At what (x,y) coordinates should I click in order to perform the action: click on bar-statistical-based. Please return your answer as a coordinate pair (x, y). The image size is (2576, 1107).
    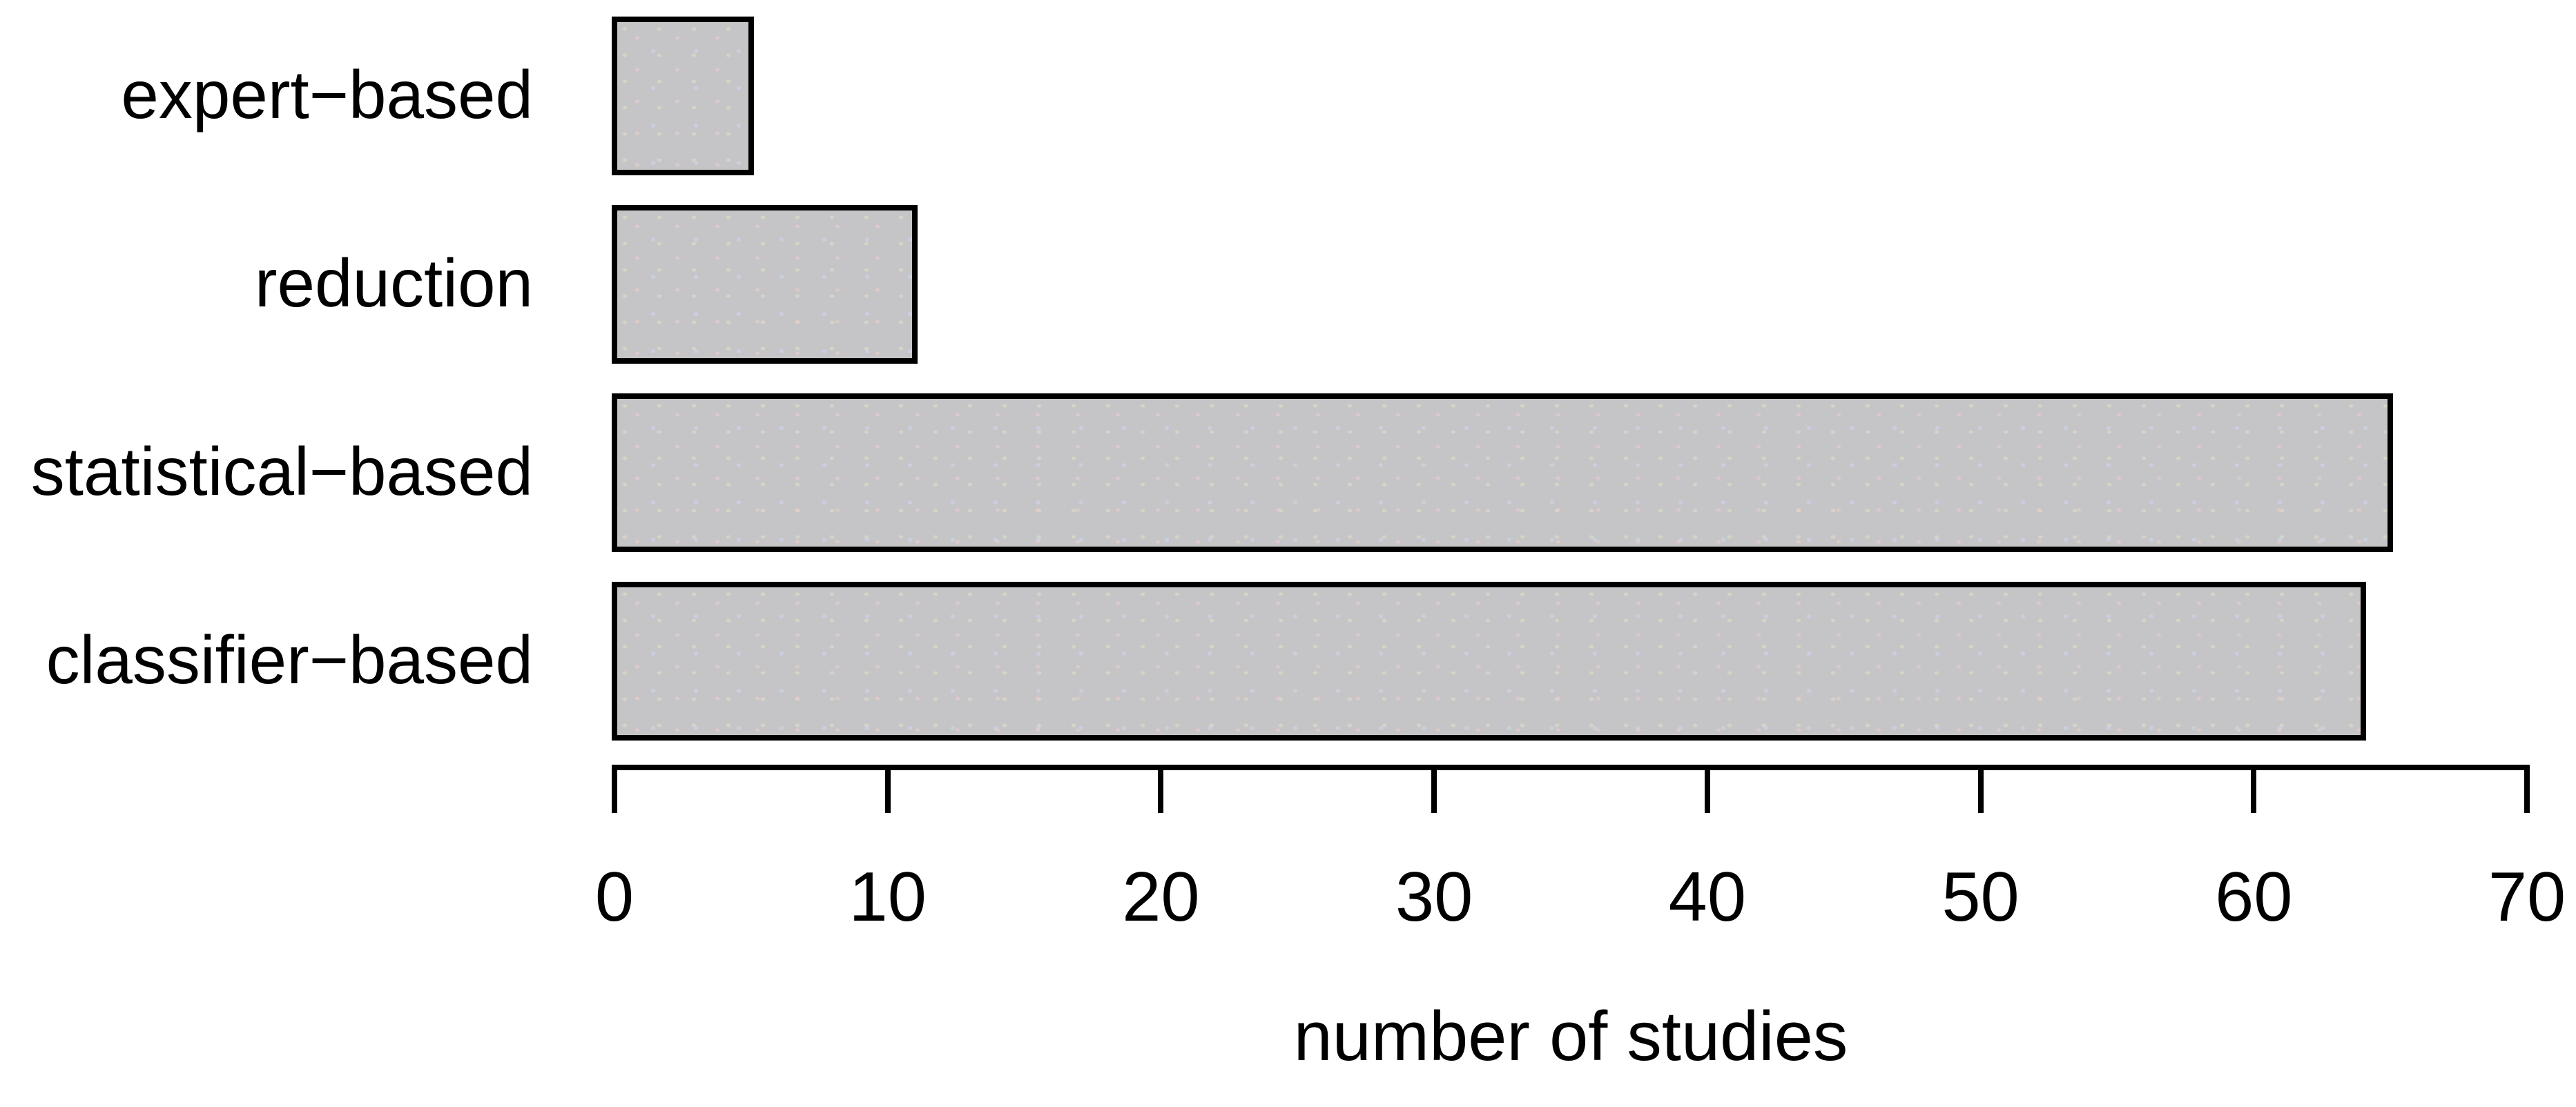
    Looking at the image, I should click on (1503, 472).